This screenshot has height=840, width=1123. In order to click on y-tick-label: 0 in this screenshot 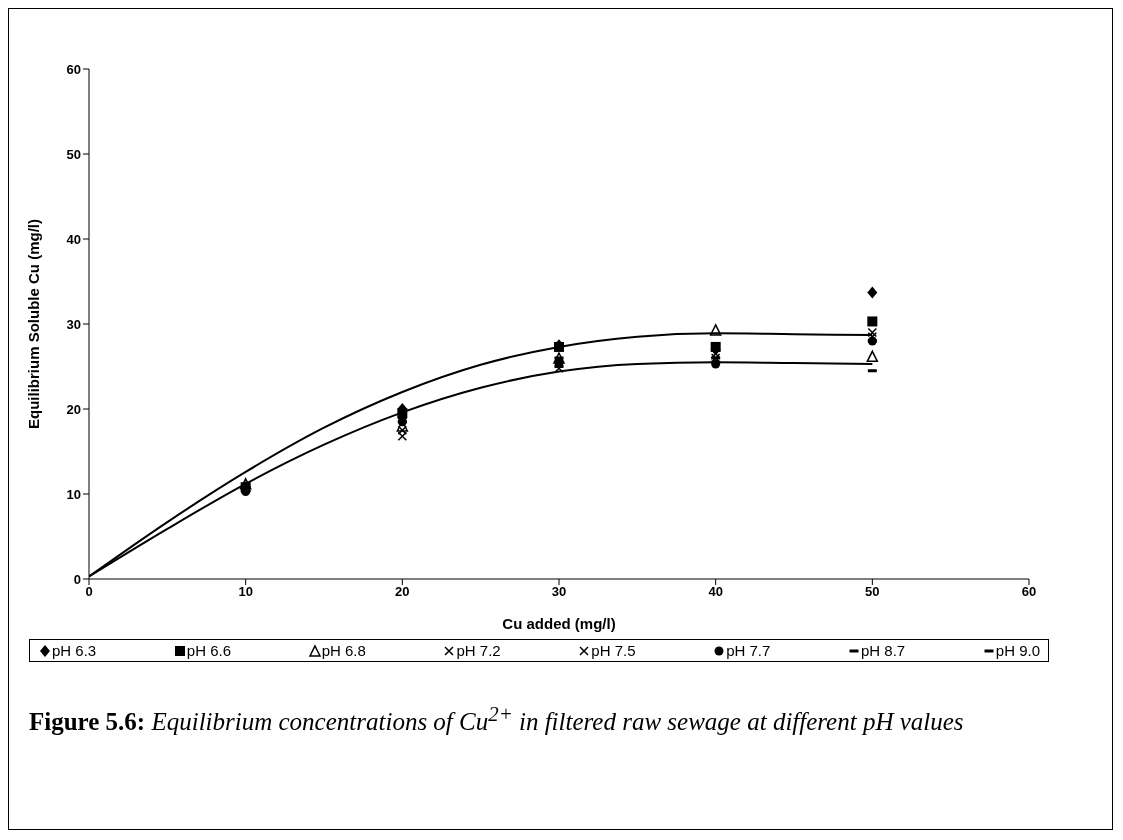, I will do `click(77, 579)`.